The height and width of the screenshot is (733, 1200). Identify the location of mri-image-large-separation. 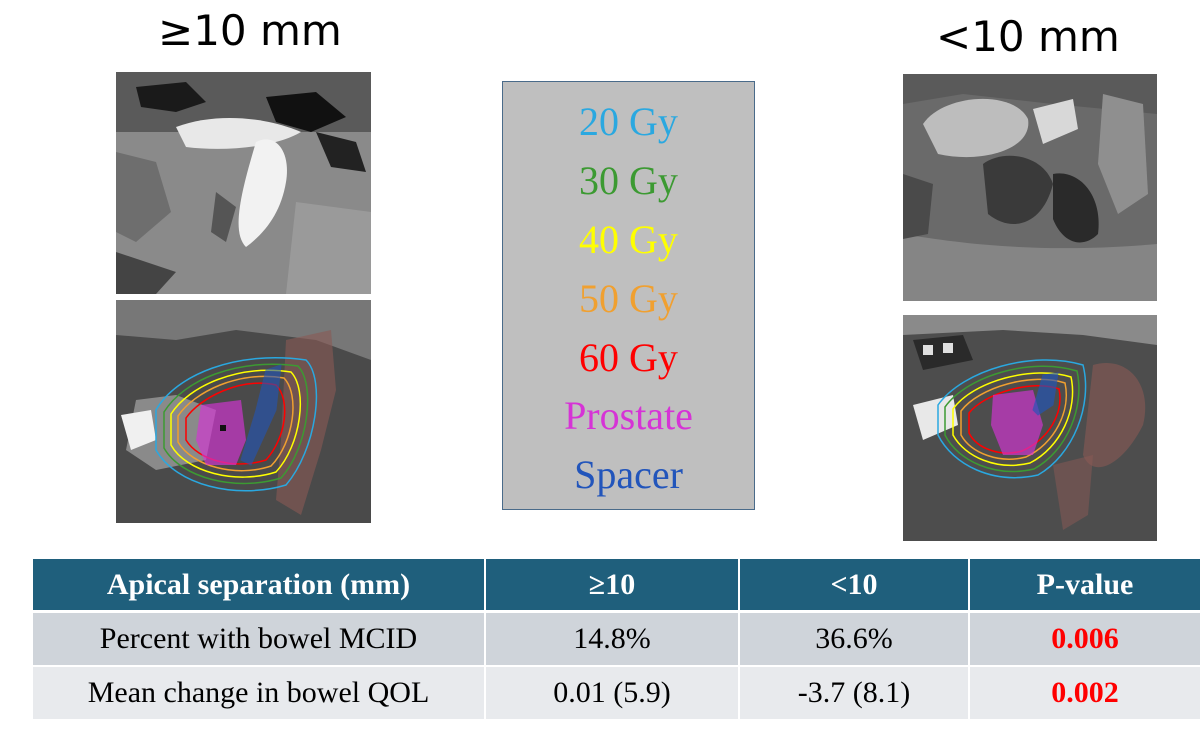
(243, 183).